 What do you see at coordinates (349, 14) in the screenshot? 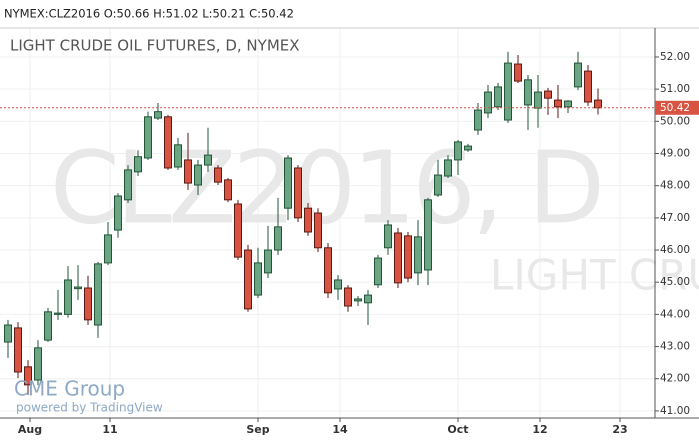
I see `header-bar` at bounding box center [349, 14].